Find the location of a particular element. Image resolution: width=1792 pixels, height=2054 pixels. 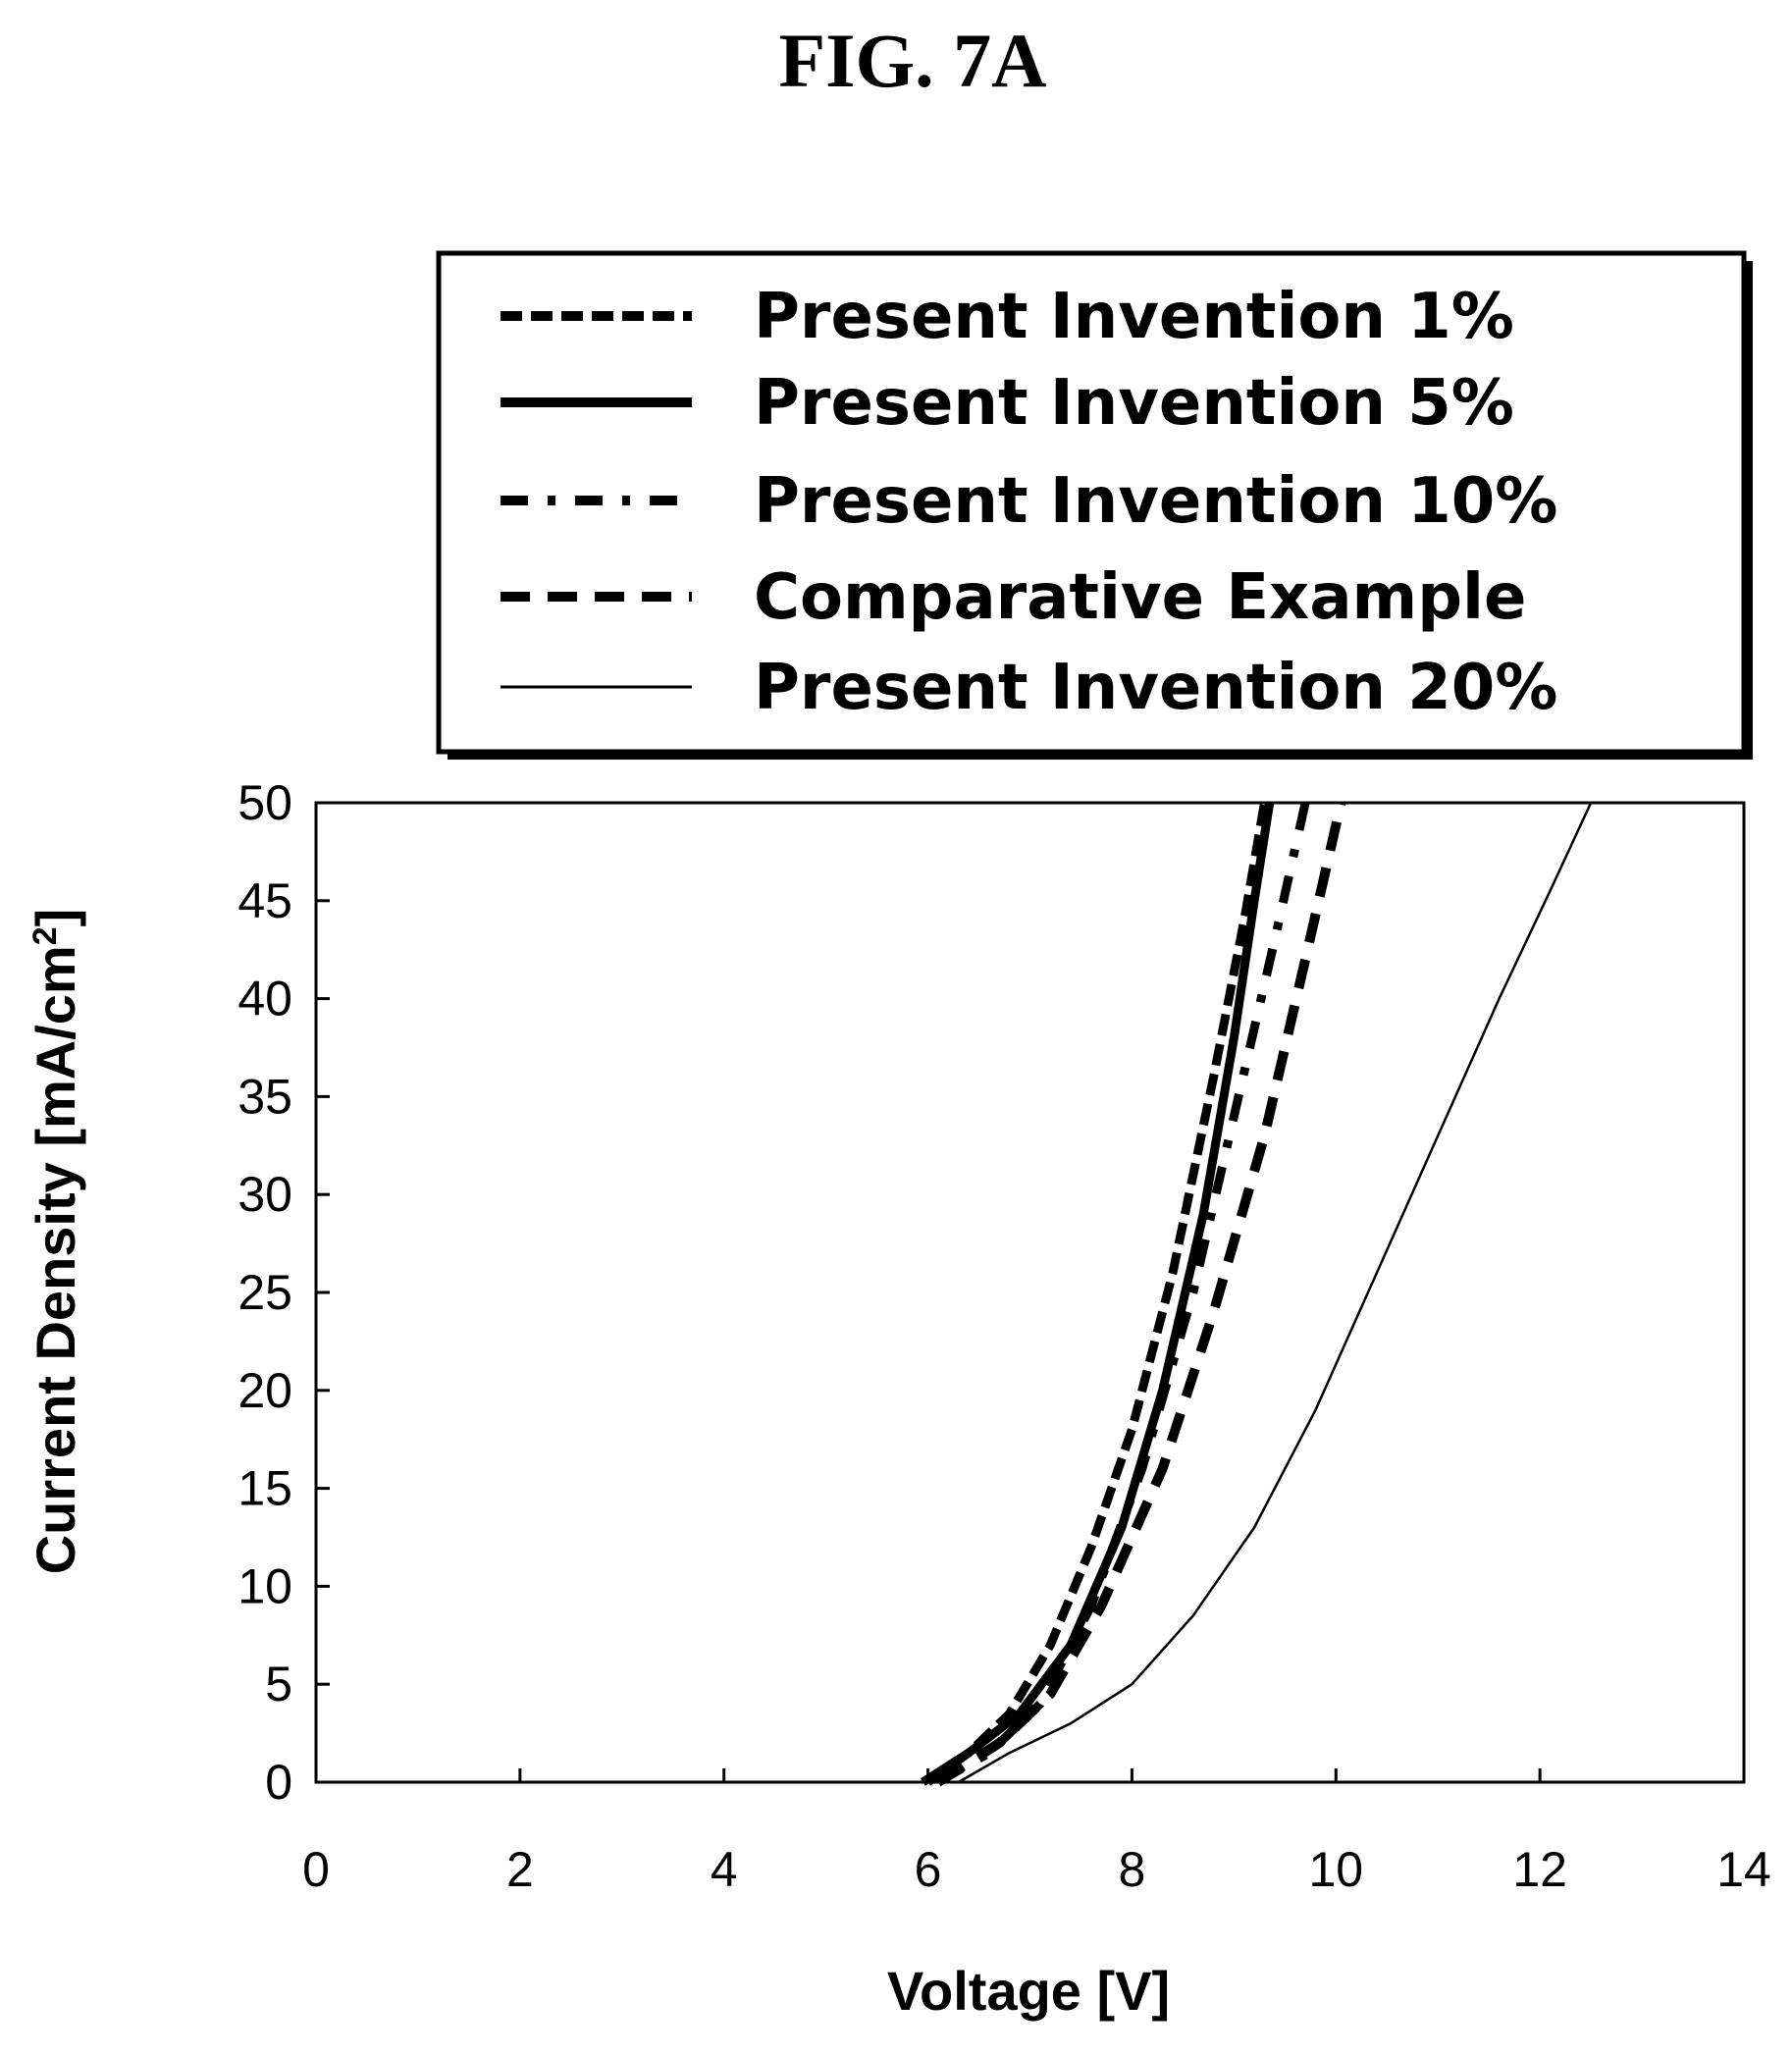

y-tick-label: 50 is located at coordinates (264, 803).